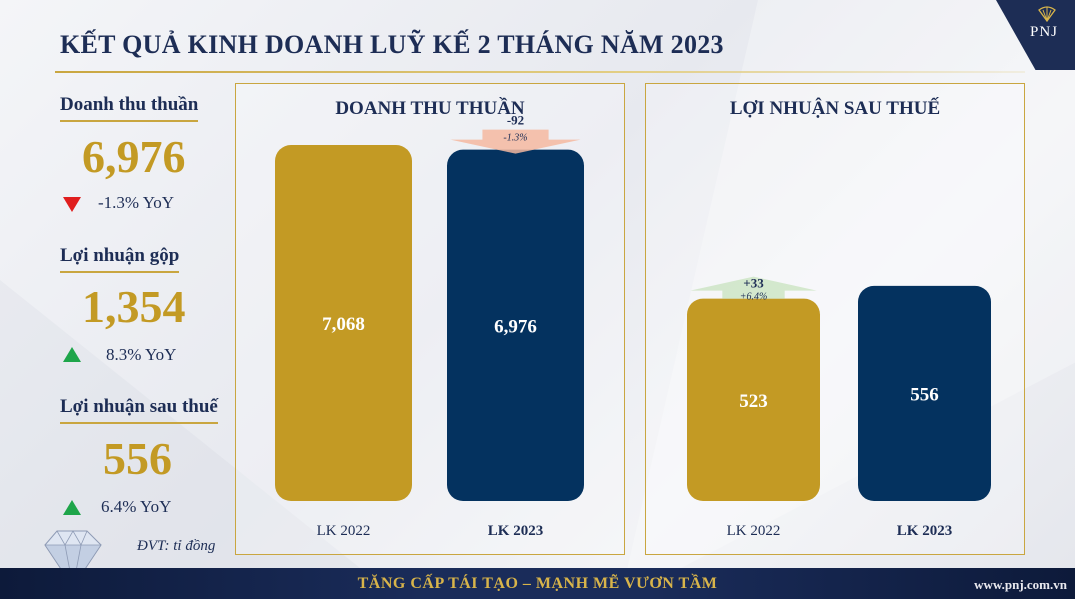  I want to click on kpi-value-net-revenue: 6,976, so click(134, 156).